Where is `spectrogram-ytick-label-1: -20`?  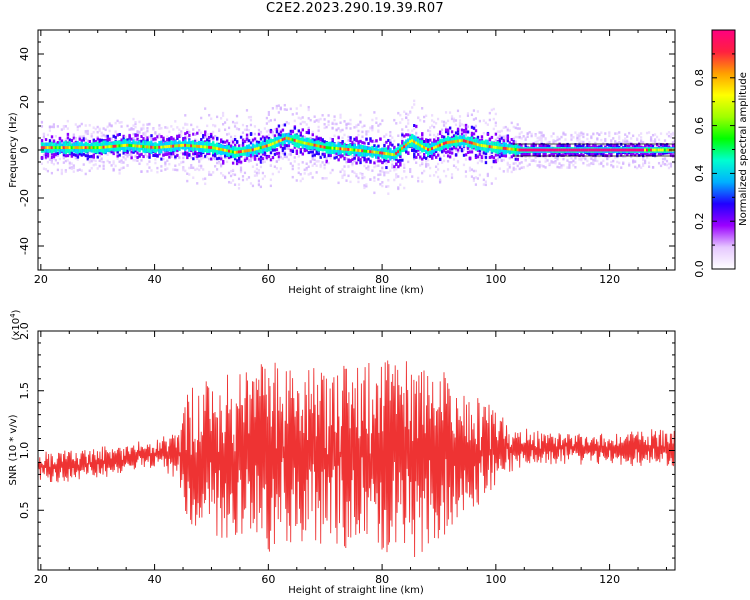 spectrogram-ytick-label-1: -20 is located at coordinates (24, 198).